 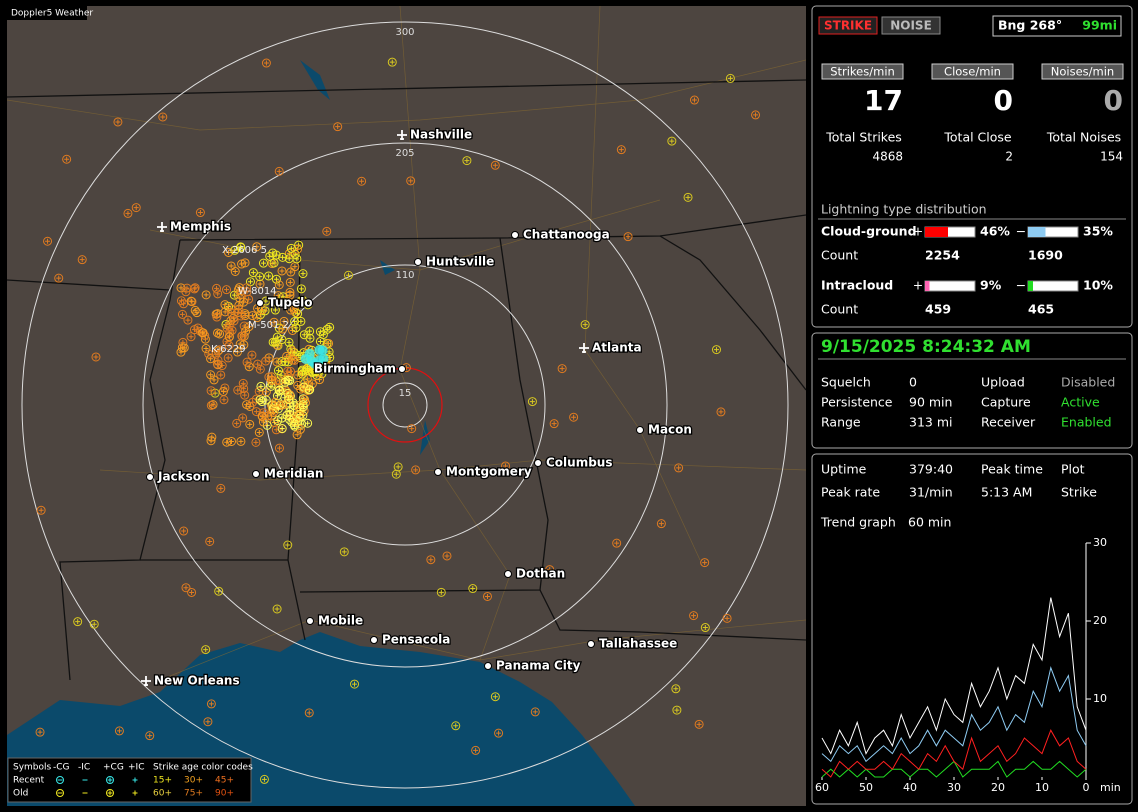 What do you see at coordinates (405, 393) in the screenshot?
I see `ring-label: 15` at bounding box center [405, 393].